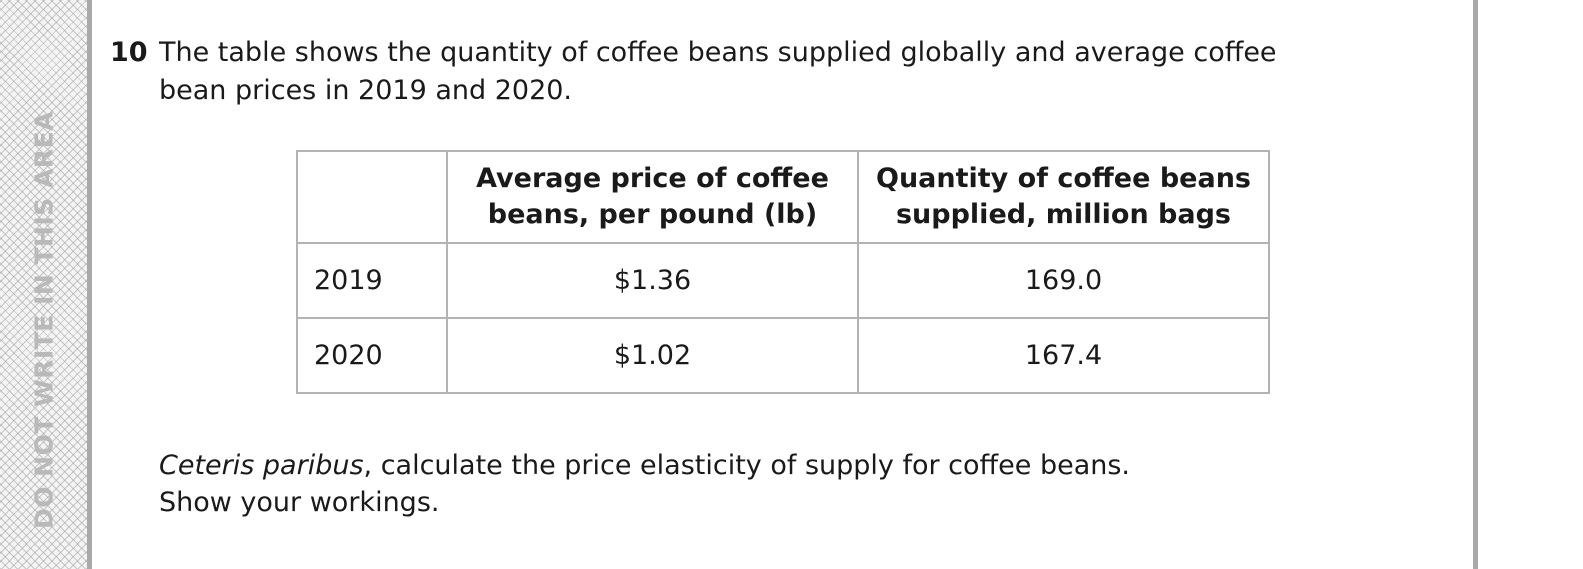  I want to click on right-border-rule, so click(1475, 284).